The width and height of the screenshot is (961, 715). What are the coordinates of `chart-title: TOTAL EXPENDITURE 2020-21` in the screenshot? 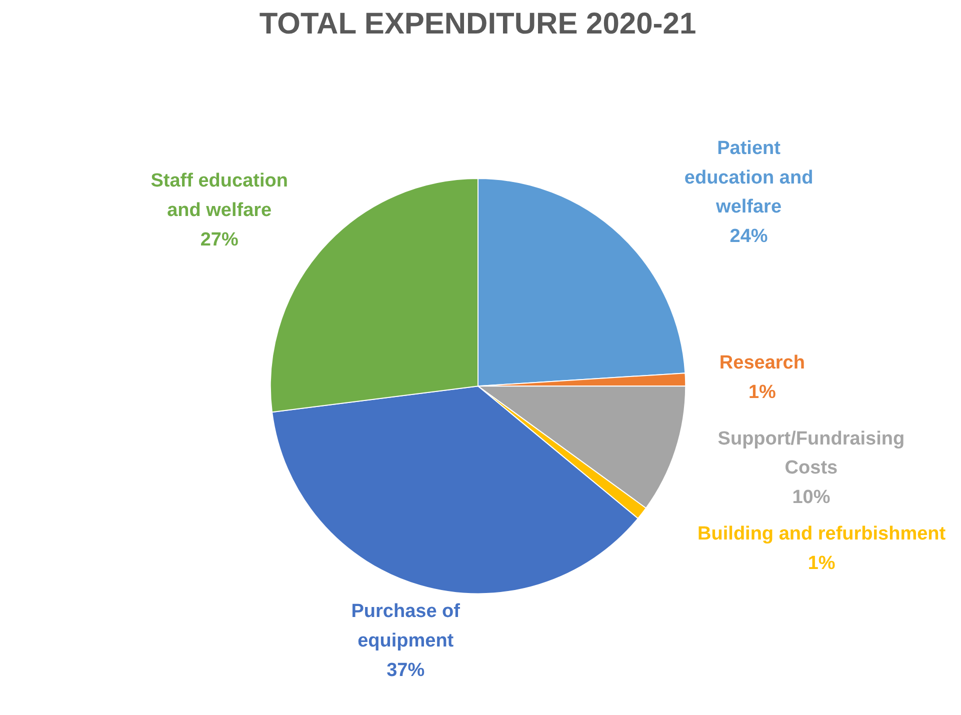 It's located at (477, 24).